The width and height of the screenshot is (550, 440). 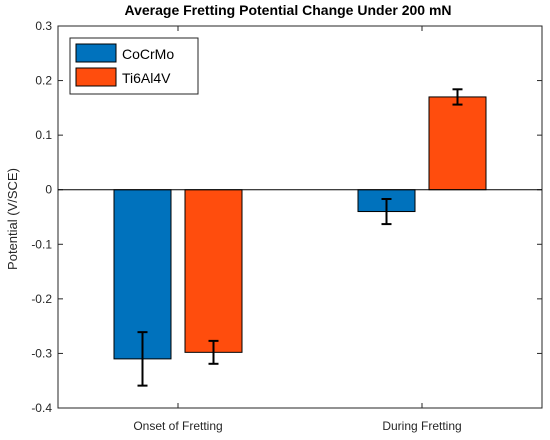 I want to click on x-tick-label: Onset of Fretting, so click(x=177, y=426).